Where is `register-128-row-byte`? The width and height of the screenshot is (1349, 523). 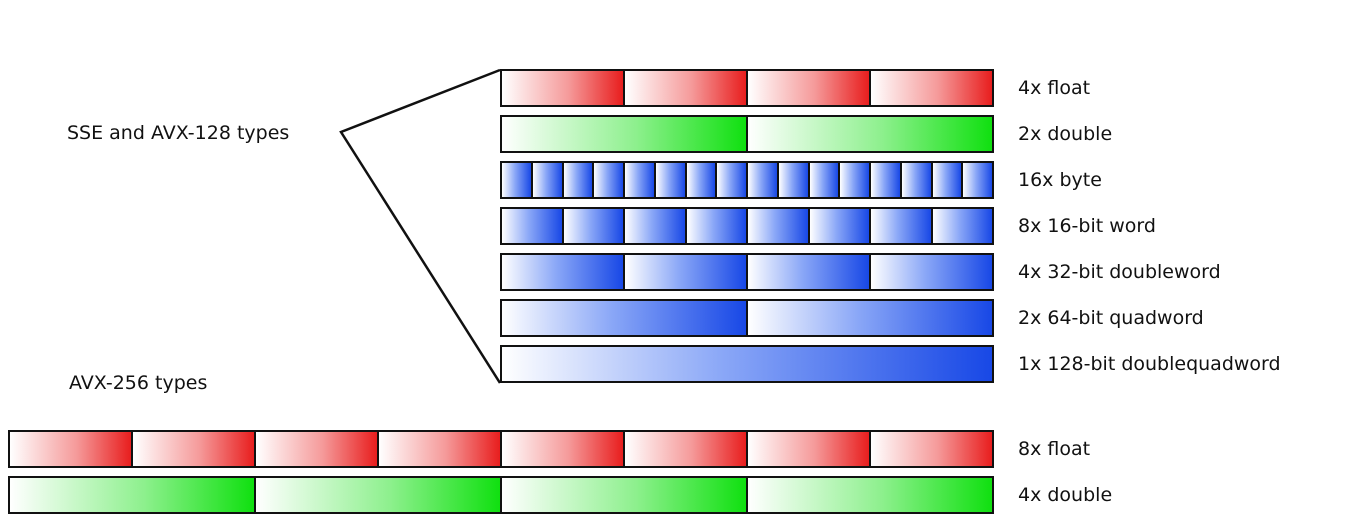
register-128-row-byte is located at coordinates (747, 180).